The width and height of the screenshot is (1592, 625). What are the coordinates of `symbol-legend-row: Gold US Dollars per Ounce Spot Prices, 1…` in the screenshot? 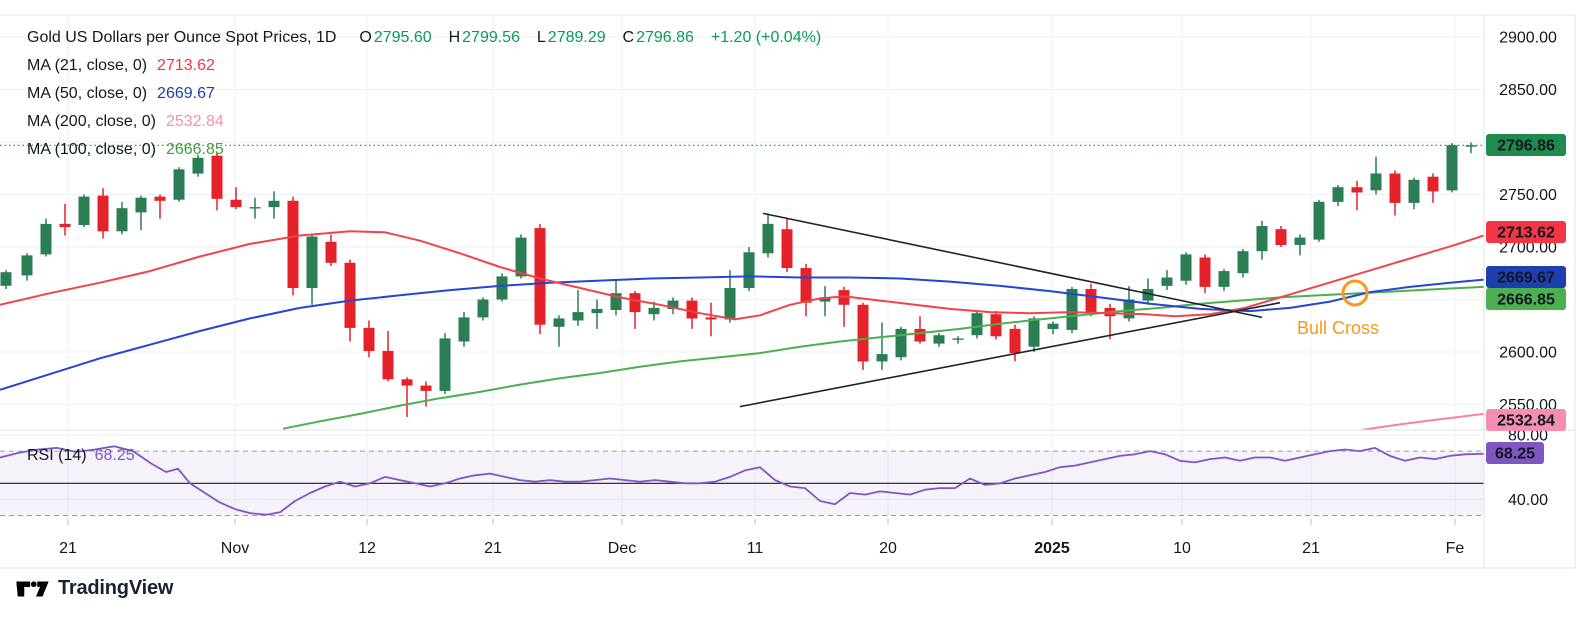 It's located at (425, 38).